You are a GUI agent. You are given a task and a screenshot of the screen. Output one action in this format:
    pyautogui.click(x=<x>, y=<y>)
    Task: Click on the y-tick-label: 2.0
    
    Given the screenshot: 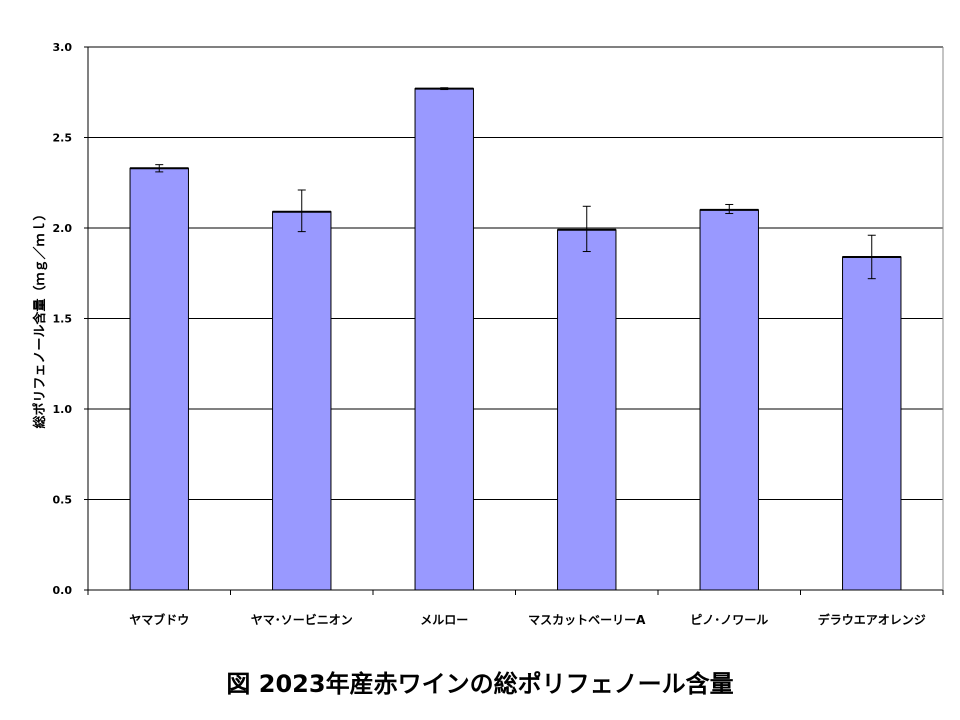 What is the action you would take?
    pyautogui.click(x=63, y=228)
    